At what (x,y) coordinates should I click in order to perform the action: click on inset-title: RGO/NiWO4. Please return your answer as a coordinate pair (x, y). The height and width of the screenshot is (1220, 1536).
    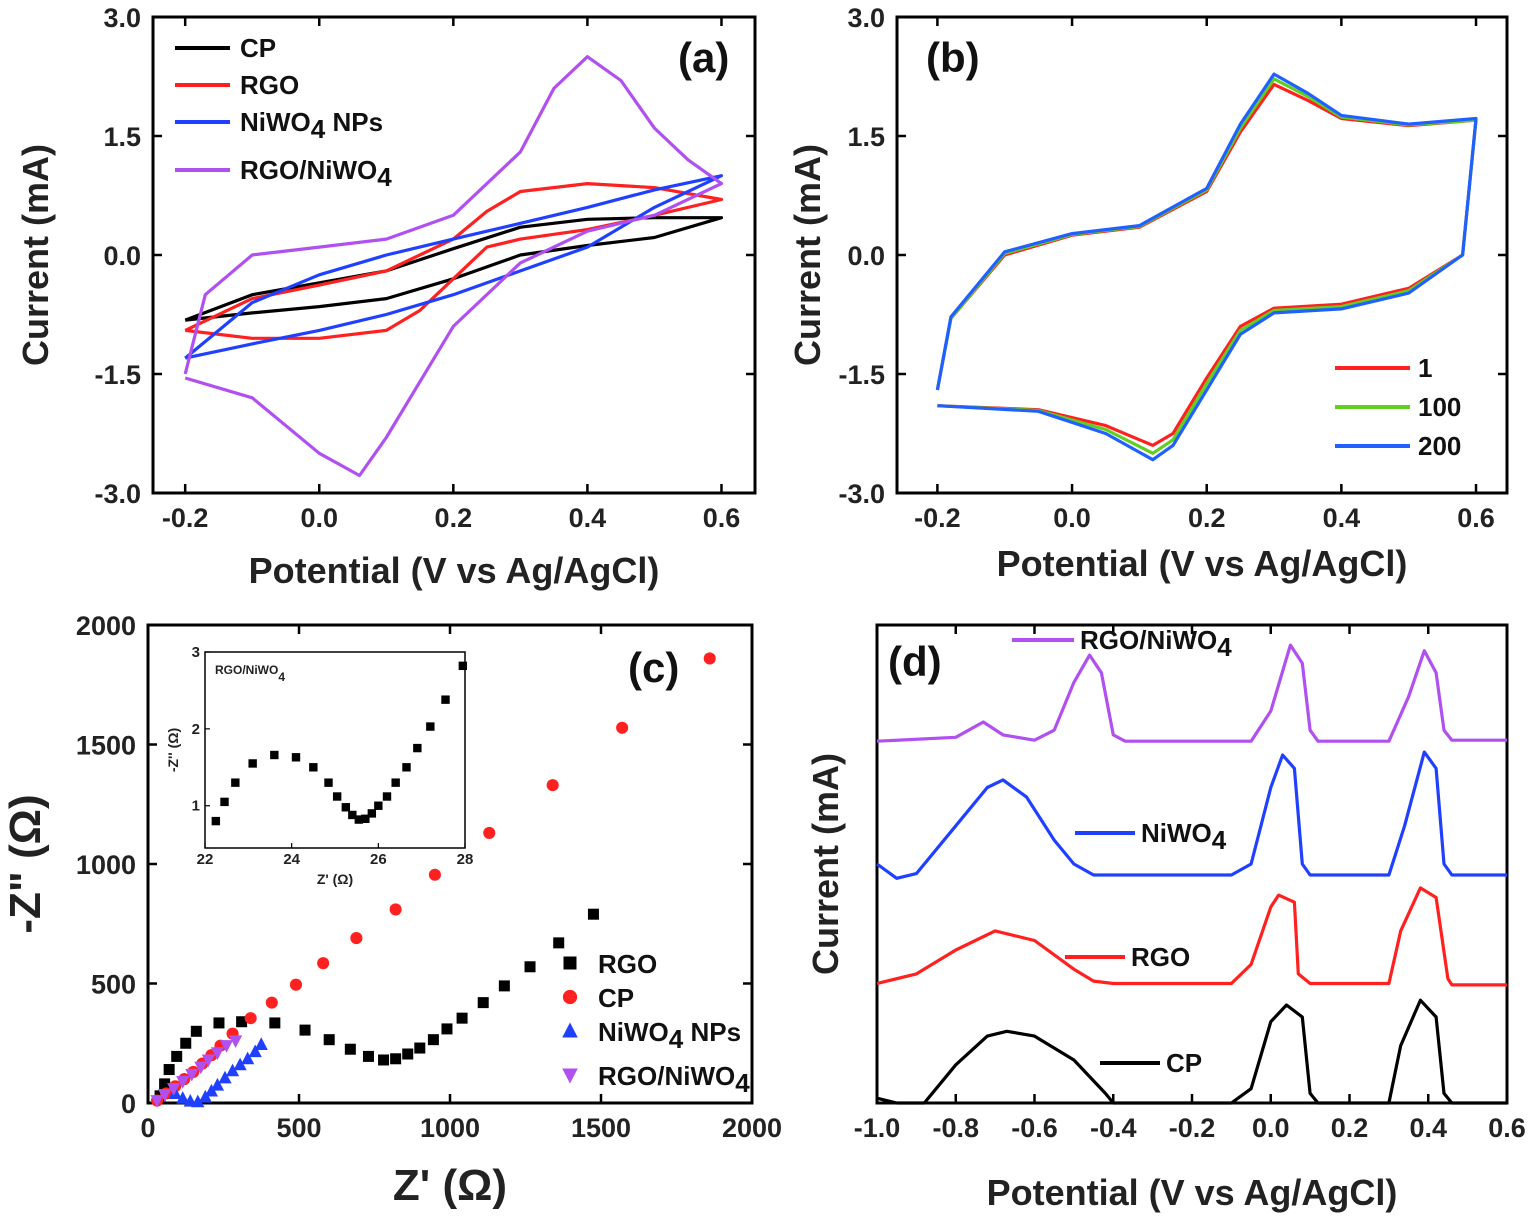
    Looking at the image, I should click on (250, 673).